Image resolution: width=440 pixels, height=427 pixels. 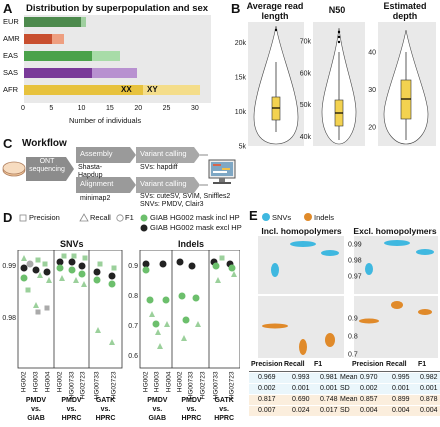 I want to click on group-label: PMDV, so click(x=191, y=400).